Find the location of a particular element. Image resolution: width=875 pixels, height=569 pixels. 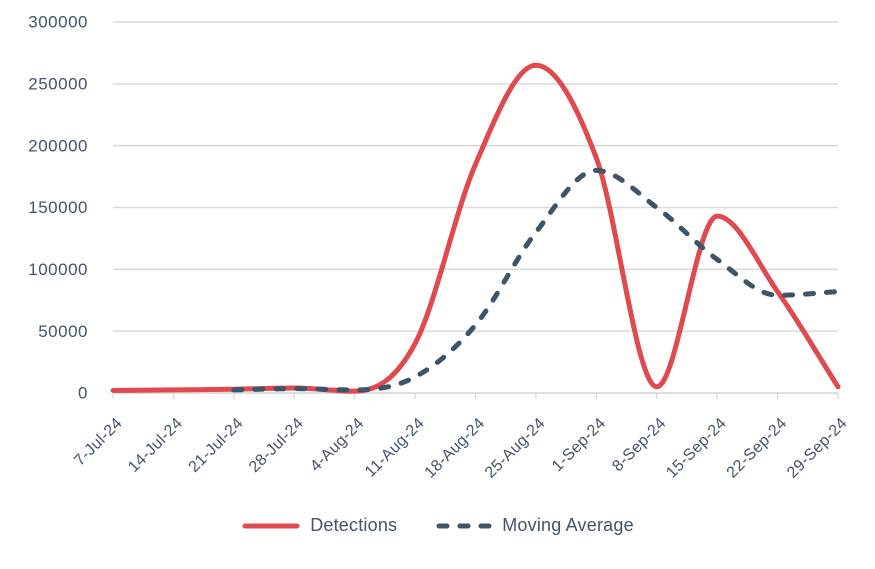

x-axis-label: 21-Jul-24 is located at coordinates (216, 445).